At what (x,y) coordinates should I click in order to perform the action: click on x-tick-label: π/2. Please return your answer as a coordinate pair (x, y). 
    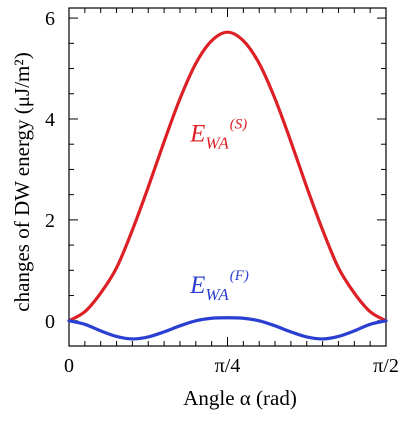
    Looking at the image, I should click on (386, 366).